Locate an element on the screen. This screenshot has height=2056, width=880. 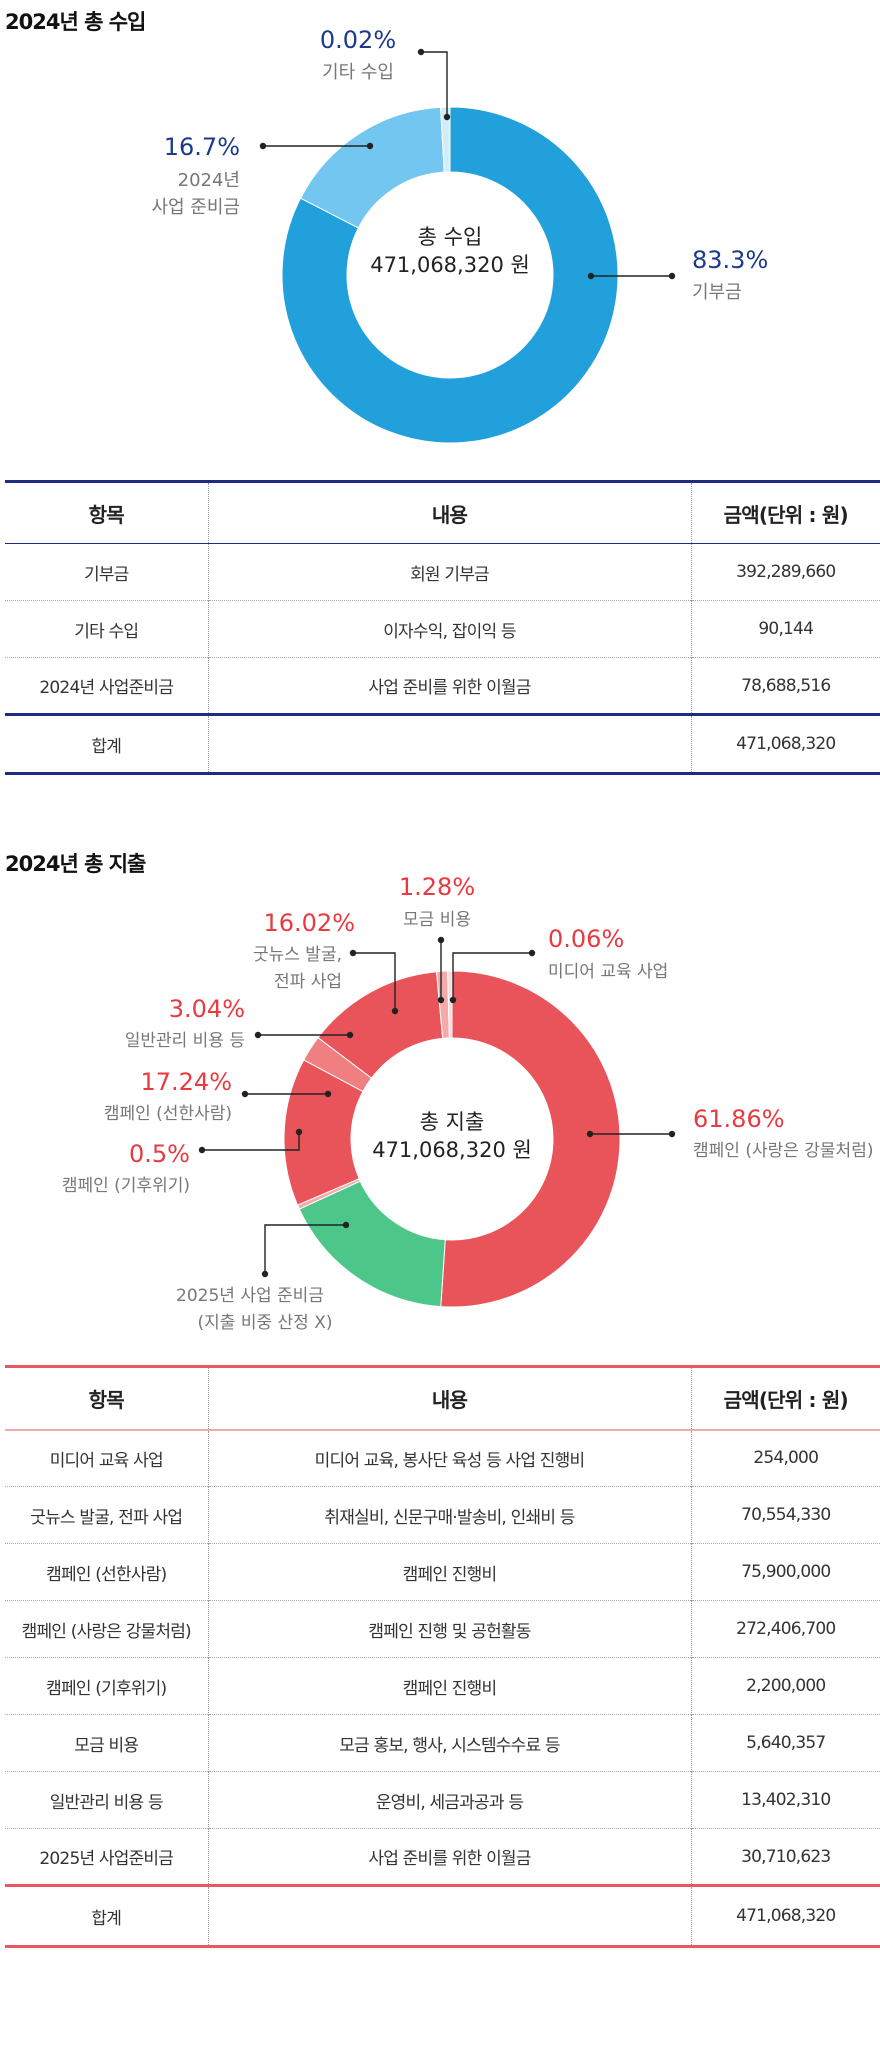
expense-slices is located at coordinates (452, 1139).